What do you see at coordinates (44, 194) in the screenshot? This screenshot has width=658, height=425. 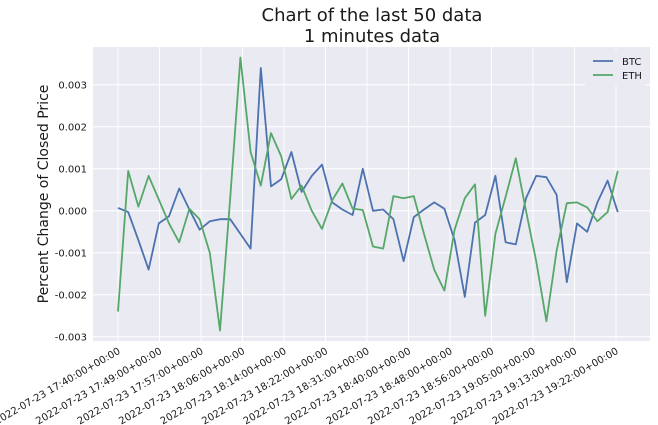 I see `y-axis-label: Percent Change of Closed Price` at bounding box center [44, 194].